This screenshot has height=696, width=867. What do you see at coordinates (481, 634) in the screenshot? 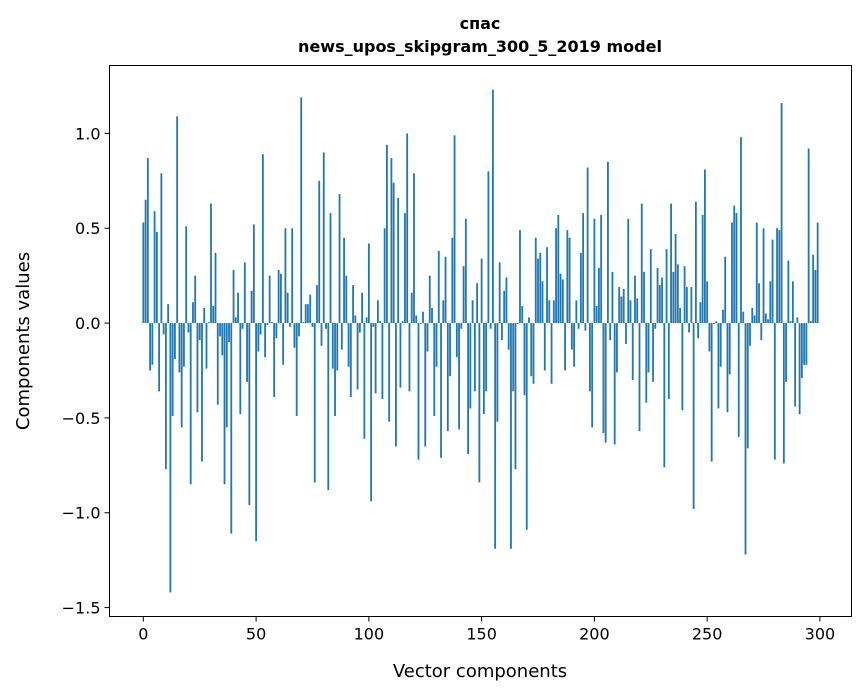
I see `x-tick-label: 150` at bounding box center [481, 634].